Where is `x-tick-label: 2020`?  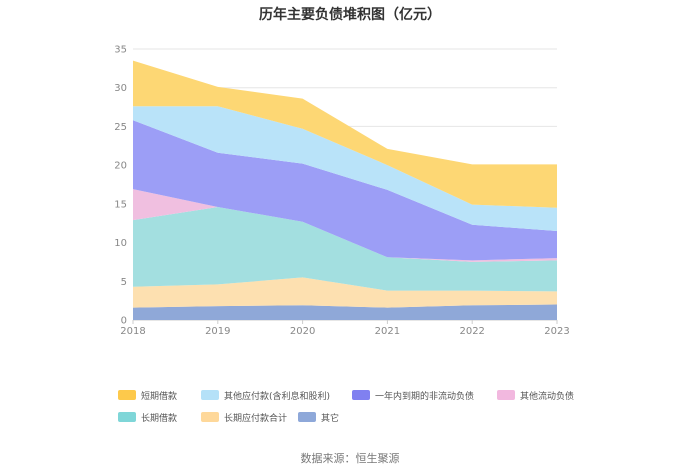 x-tick-label: 2020 is located at coordinates (302, 331).